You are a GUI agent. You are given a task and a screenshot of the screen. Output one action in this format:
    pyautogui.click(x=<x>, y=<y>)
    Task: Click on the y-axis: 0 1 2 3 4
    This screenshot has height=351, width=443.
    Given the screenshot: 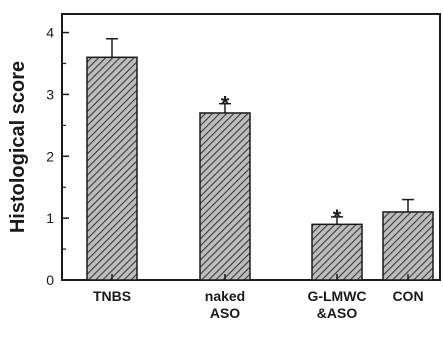 What is the action you would take?
    pyautogui.click(x=57, y=156)
    